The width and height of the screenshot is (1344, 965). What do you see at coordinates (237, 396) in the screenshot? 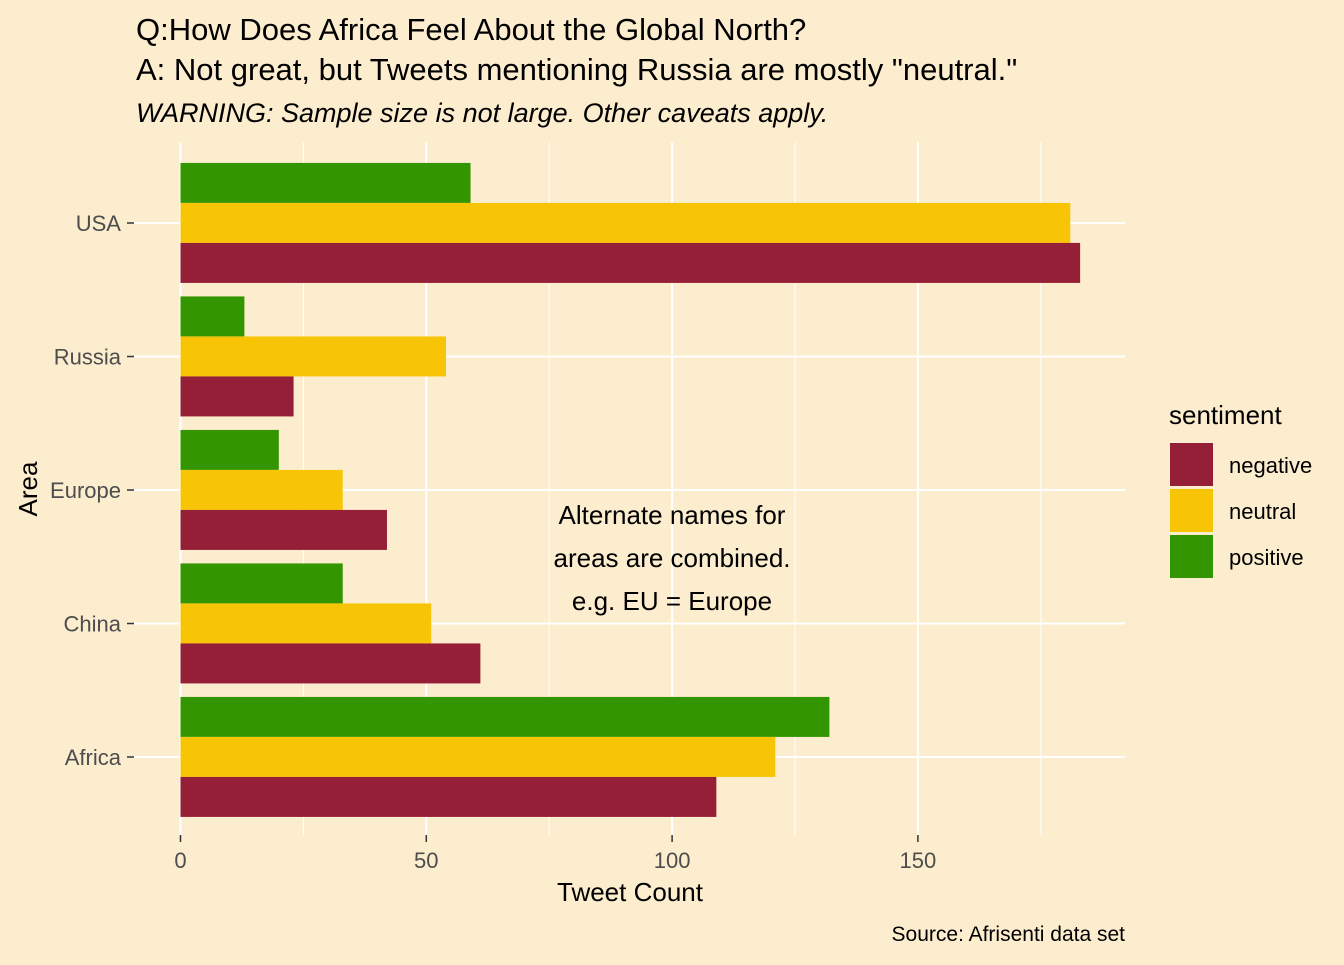
I see `bar-russia-negative` at bounding box center [237, 396].